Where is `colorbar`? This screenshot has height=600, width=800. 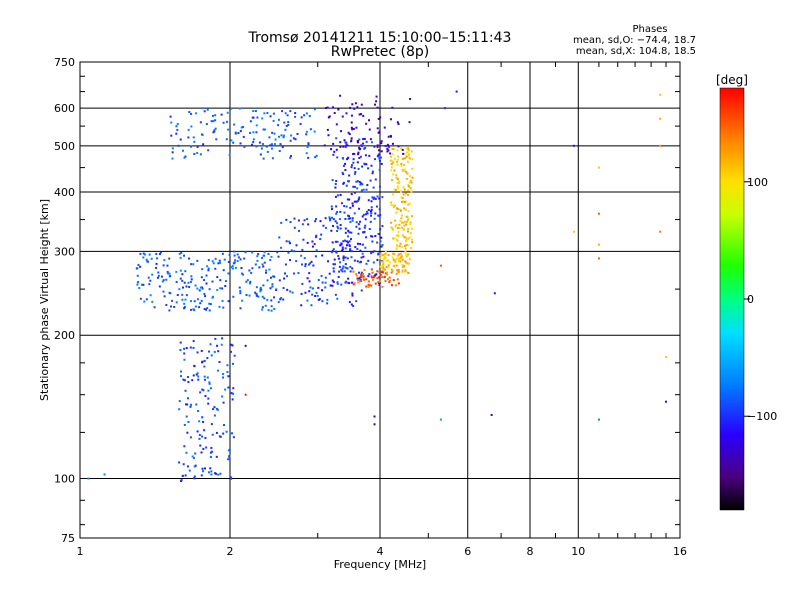 colorbar is located at coordinates (732, 299).